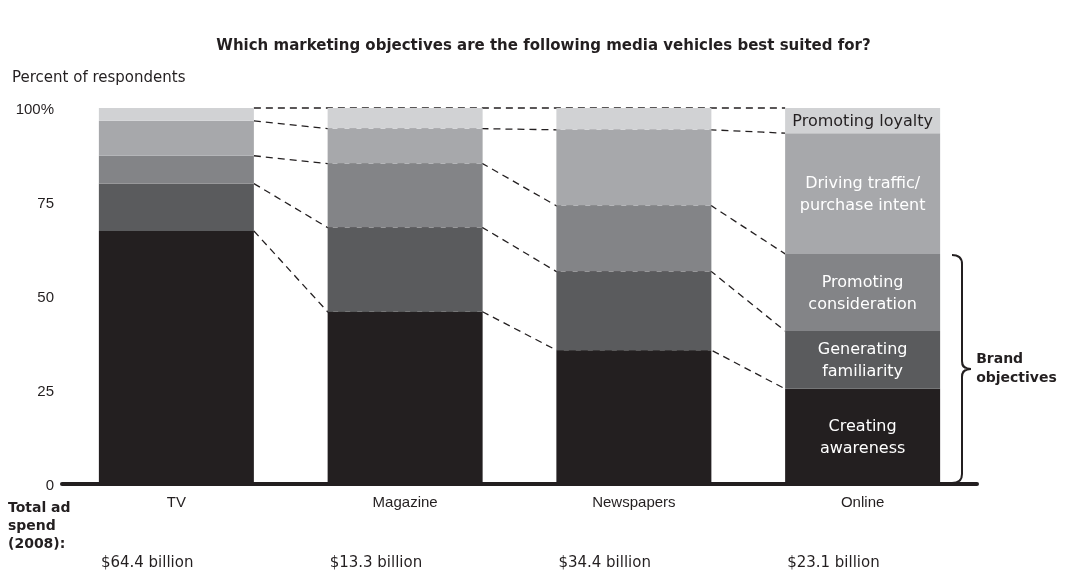  I want to click on series-label: Generating familiarity, so click(862, 360).